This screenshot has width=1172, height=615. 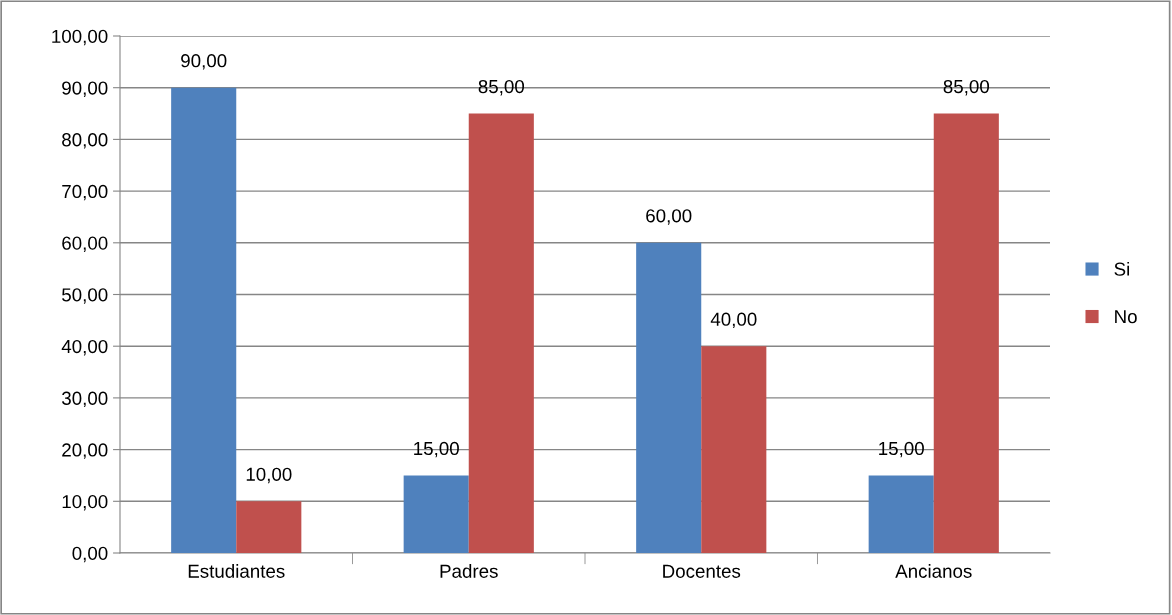 What do you see at coordinates (85, 141) in the screenshot?
I see `y-tick-label: 80,00` at bounding box center [85, 141].